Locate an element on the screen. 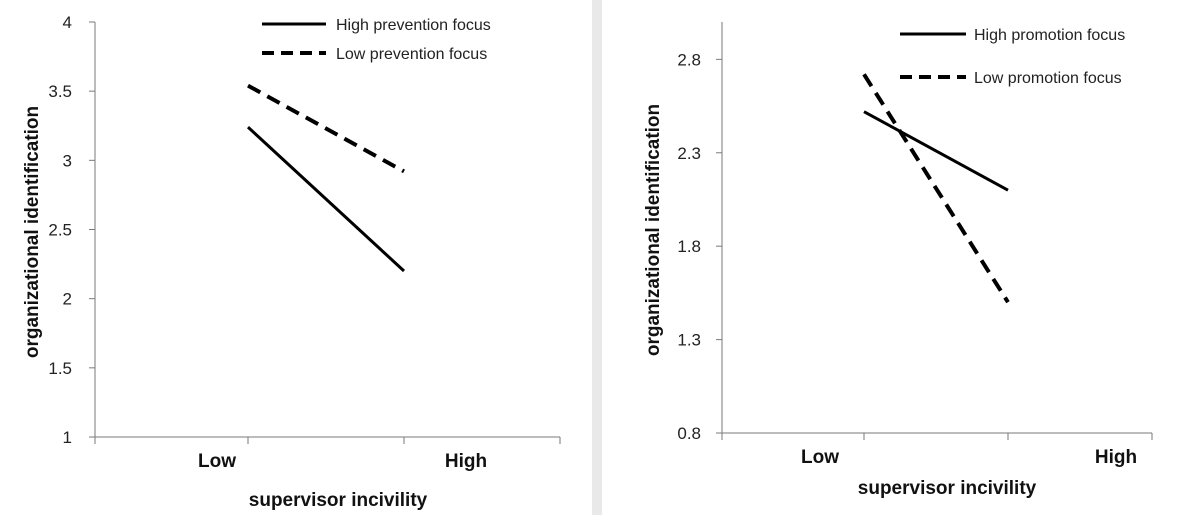 The image size is (1186, 515). y-tick-label: 1.5 is located at coordinates (60, 368).